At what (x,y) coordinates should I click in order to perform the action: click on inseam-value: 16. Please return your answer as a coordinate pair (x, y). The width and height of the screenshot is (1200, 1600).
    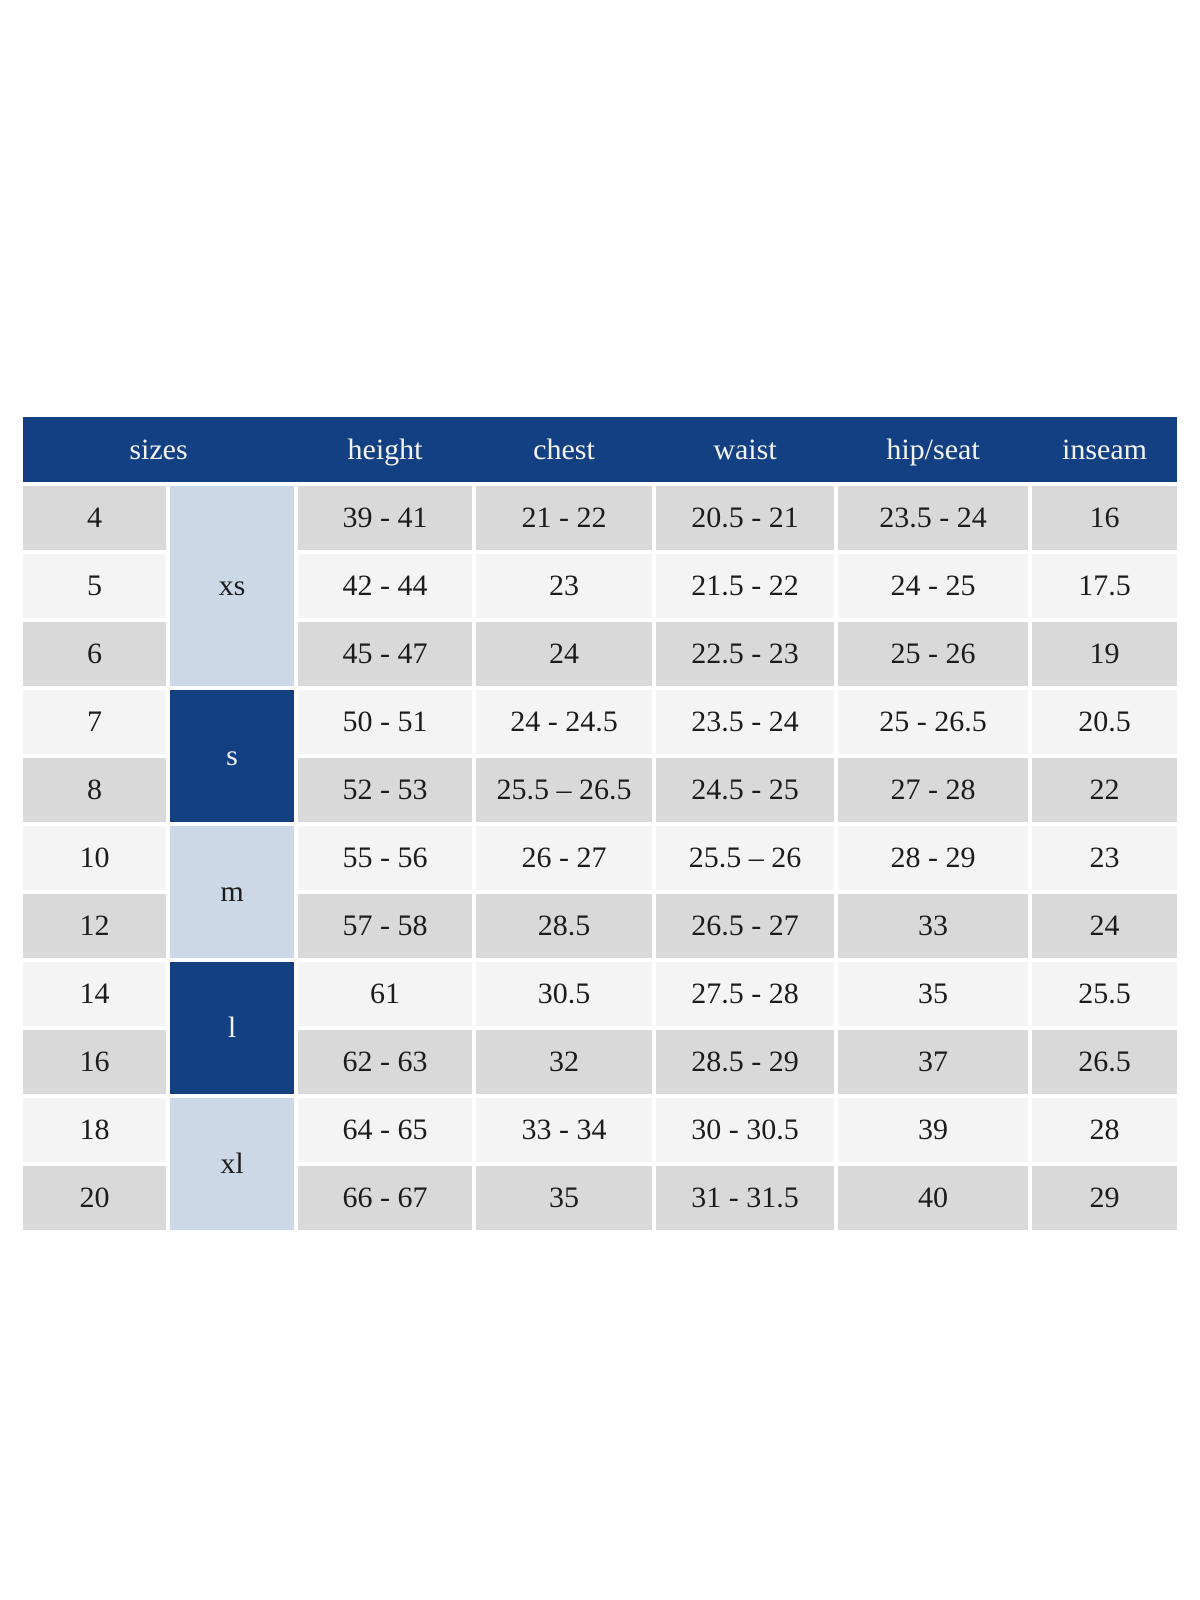
    Looking at the image, I should click on (1104, 518).